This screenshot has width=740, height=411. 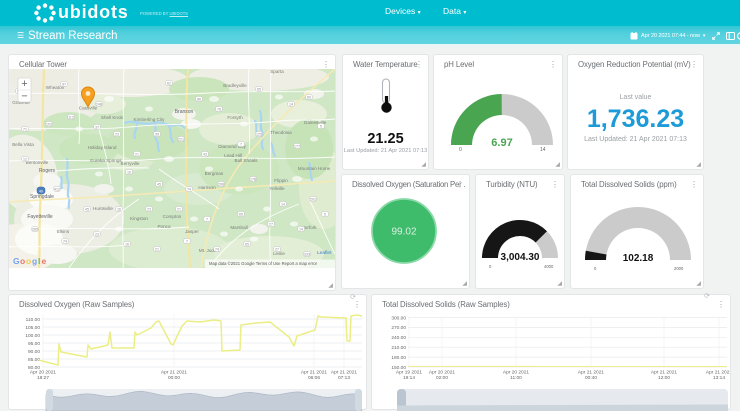 What do you see at coordinates (281, 132) in the screenshot?
I see `svg-text: Theodosia` at bounding box center [281, 132].